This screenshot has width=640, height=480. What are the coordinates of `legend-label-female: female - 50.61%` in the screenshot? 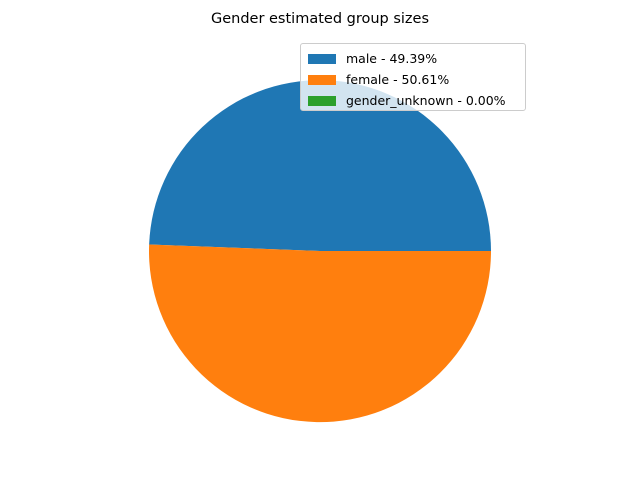 It's located at (398, 79).